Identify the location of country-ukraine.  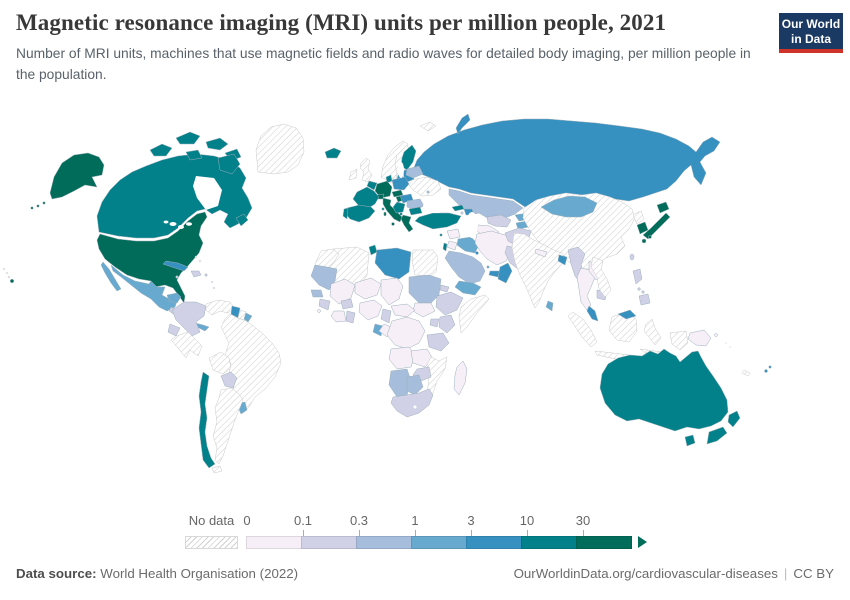
(425, 186).